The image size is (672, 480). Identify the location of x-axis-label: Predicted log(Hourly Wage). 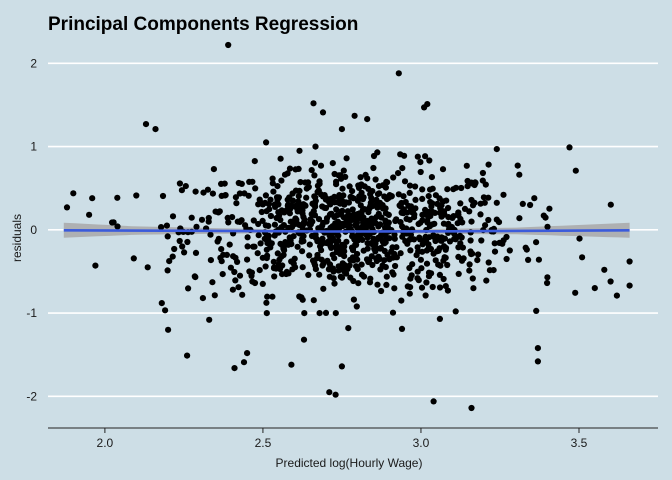
(349, 463).